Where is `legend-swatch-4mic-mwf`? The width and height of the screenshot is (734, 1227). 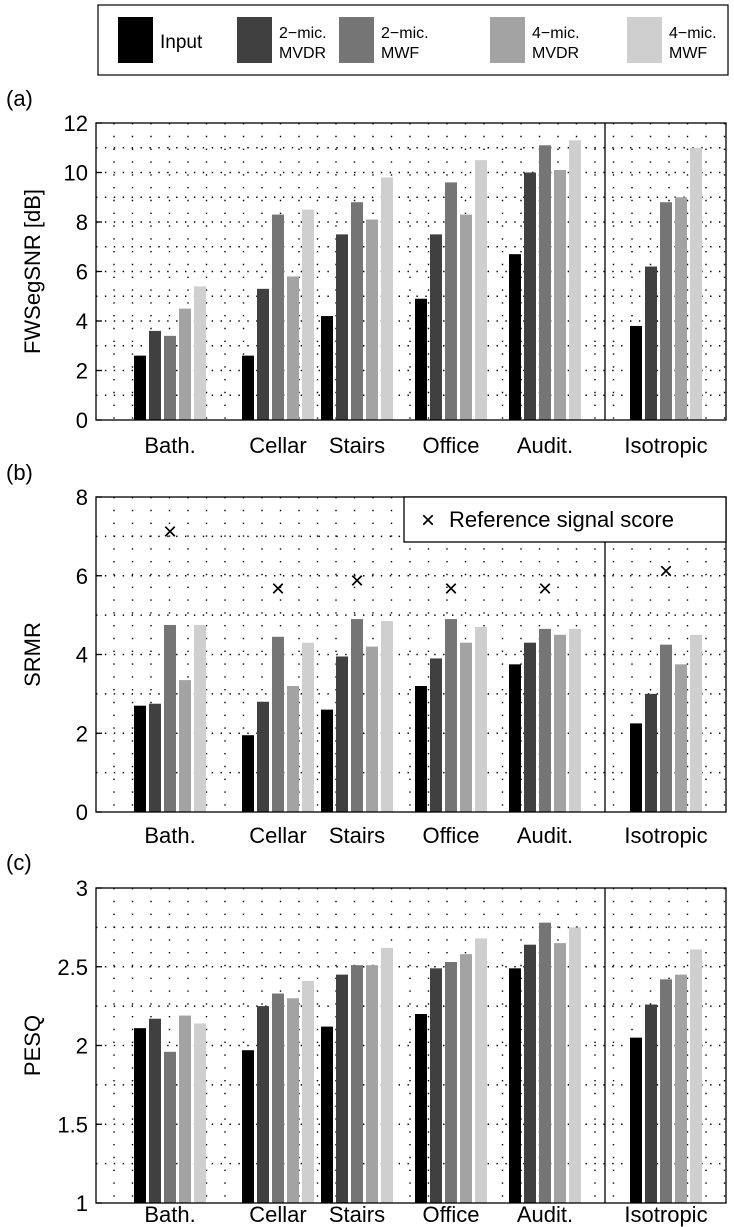
legend-swatch-4mic-mwf is located at coordinates (644, 40).